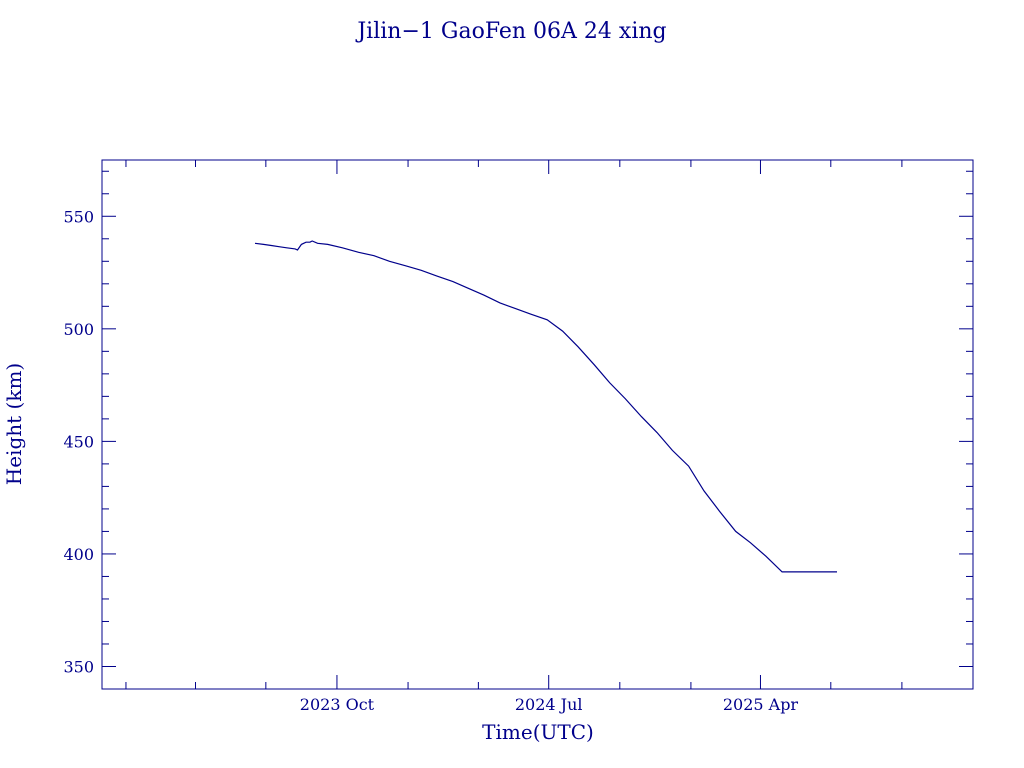 The image size is (1024, 768). I want to click on y-tick-label: 400, so click(78, 554).